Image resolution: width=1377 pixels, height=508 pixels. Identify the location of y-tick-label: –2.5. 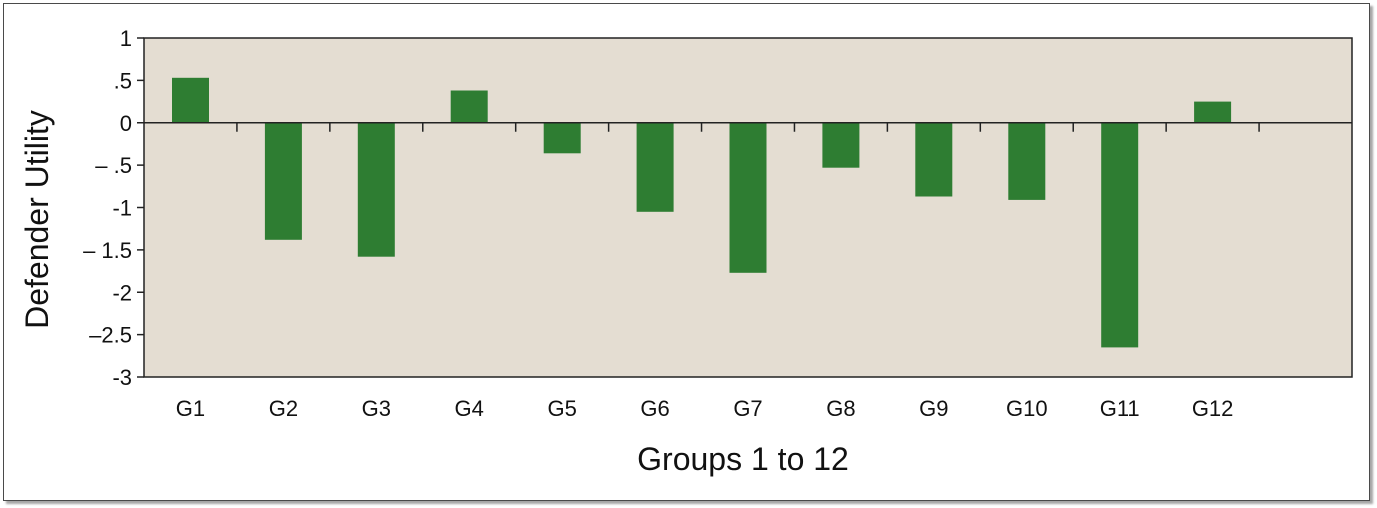
(110, 335).